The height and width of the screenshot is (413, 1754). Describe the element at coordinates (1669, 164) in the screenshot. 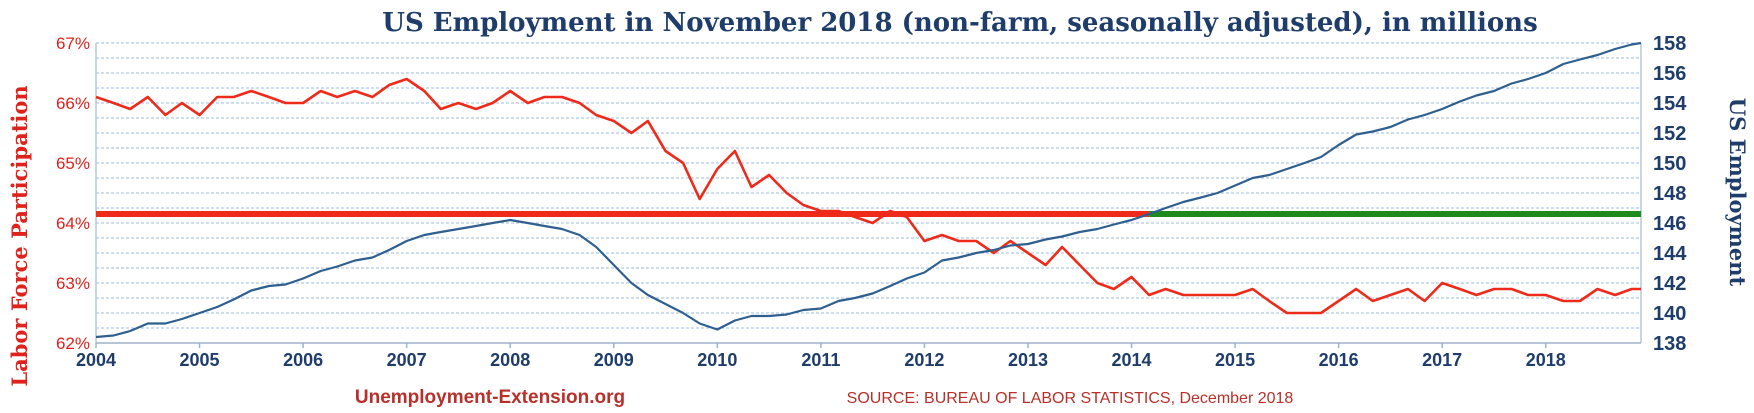

I see `y-right-tick-label: 150` at that location.